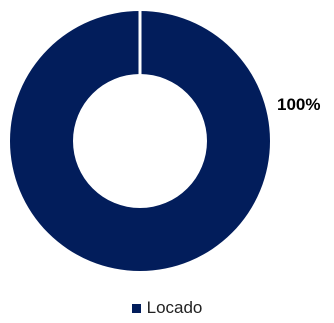 The height and width of the screenshot is (323, 334). I want to click on legend-label-locado: Locado, so click(174, 307).